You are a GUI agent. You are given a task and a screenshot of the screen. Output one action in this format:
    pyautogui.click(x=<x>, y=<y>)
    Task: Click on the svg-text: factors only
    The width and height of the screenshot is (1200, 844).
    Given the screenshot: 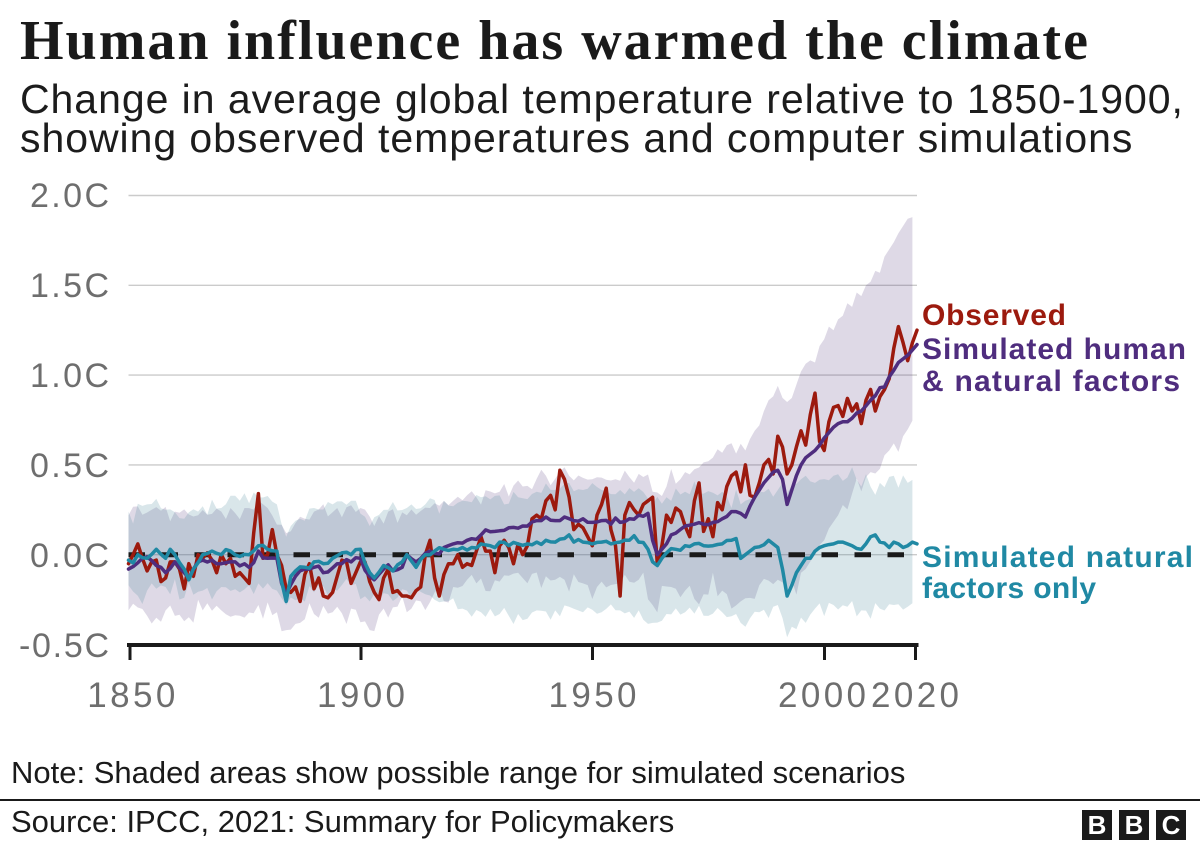 What is the action you would take?
    pyautogui.click(x=1009, y=588)
    